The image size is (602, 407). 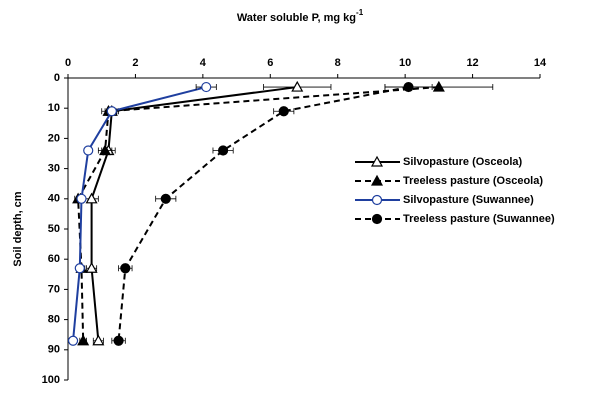 I want to click on y-tick-label: 60, so click(x=54, y=259).